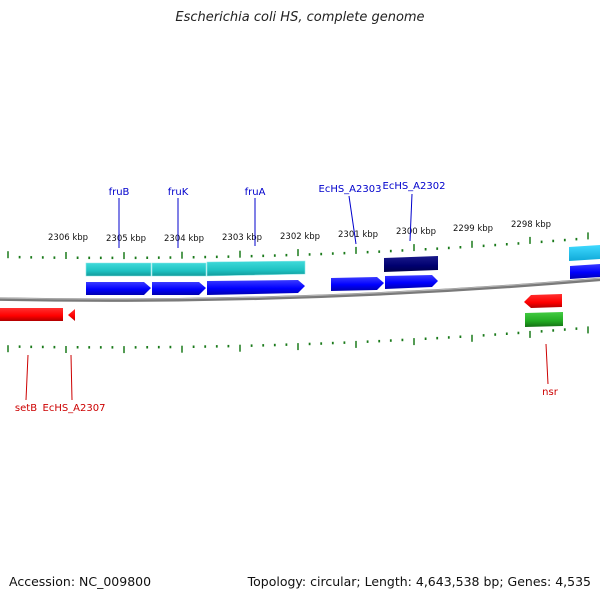  I want to click on forward-cds-track, so click(343, 275).